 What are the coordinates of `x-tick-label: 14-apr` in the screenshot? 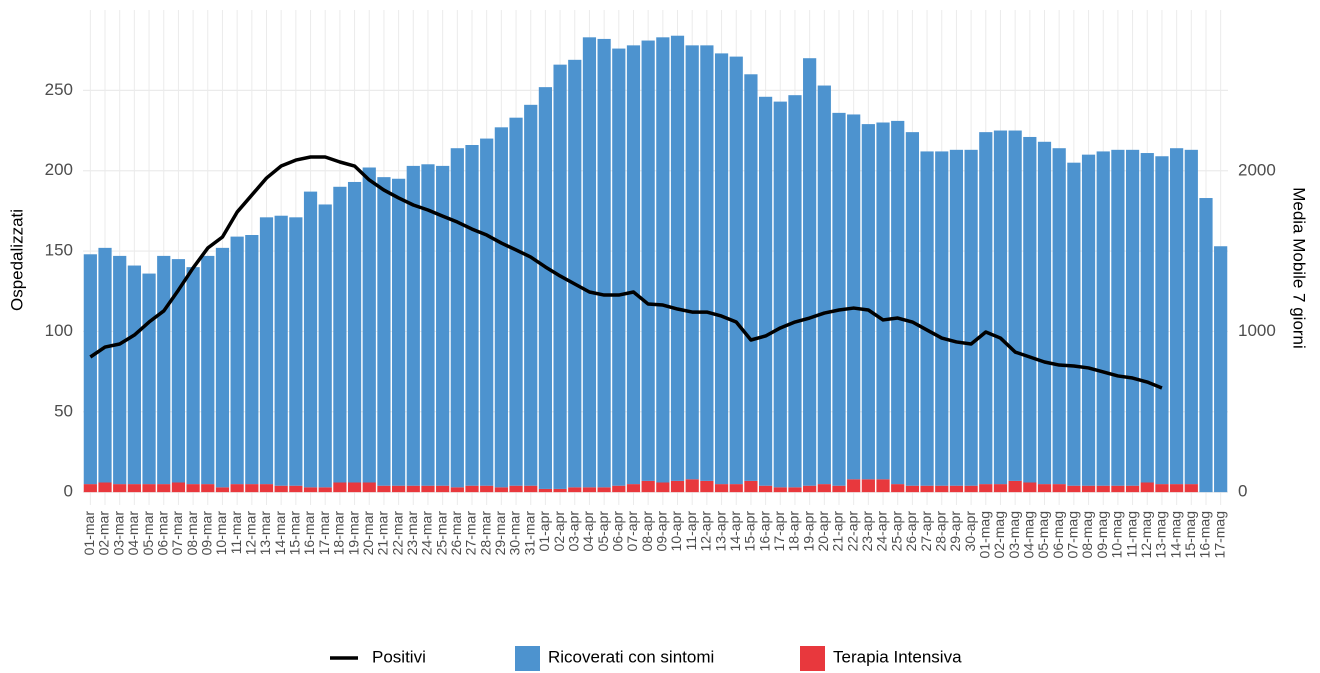 It's located at (735, 531).